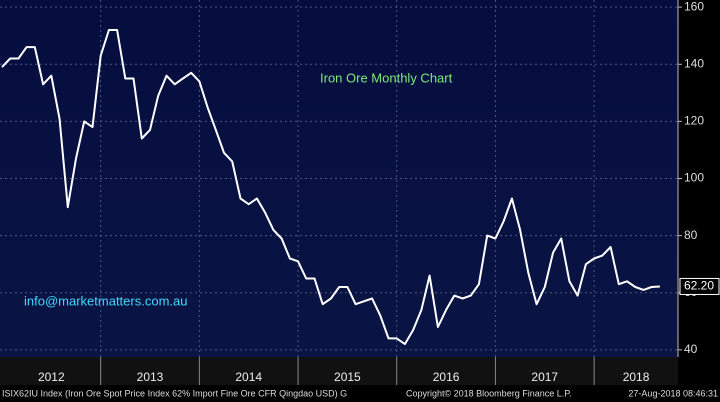 The image size is (720, 402). What do you see at coordinates (694, 63) in the screenshot?
I see `y-tick-label: 140` at bounding box center [694, 63].